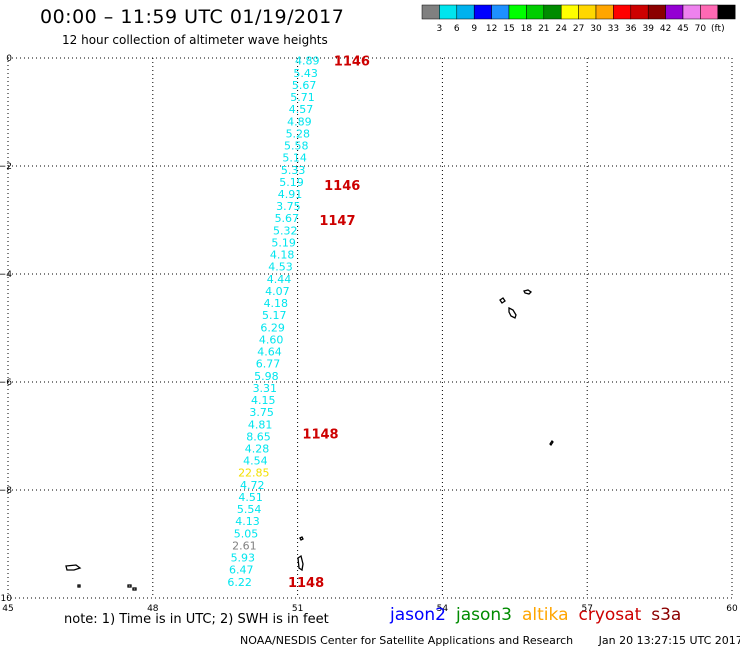 Image resolution: width=740 pixels, height=650 pixels. Describe the element at coordinates (648, 29) in the screenshot. I see `color-scale-label: 39` at that location.